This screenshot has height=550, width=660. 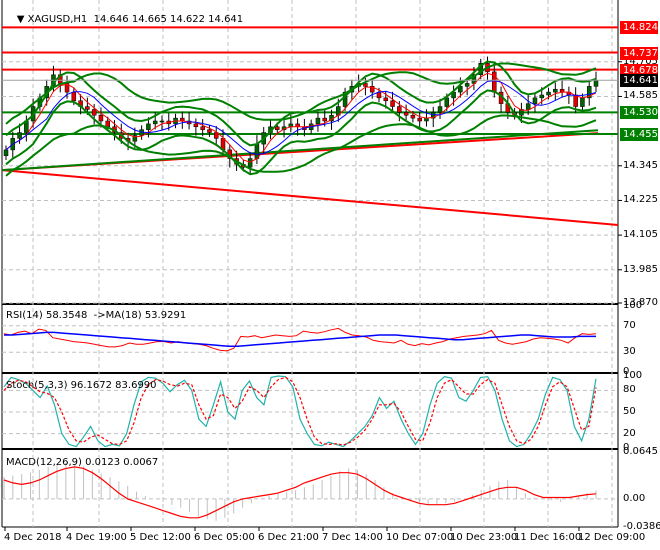 What do you see at coordinates (22, 19) in the screenshot?
I see `dropdown-triangle-icon: ▼` at bounding box center [22, 19].